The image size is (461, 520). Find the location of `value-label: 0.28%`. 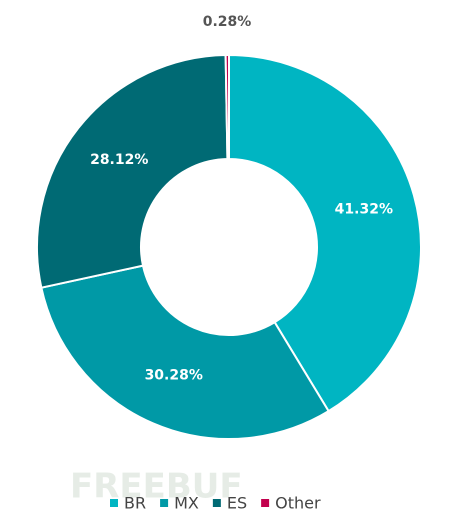

value-label: 0.28% is located at coordinates (227, 22).